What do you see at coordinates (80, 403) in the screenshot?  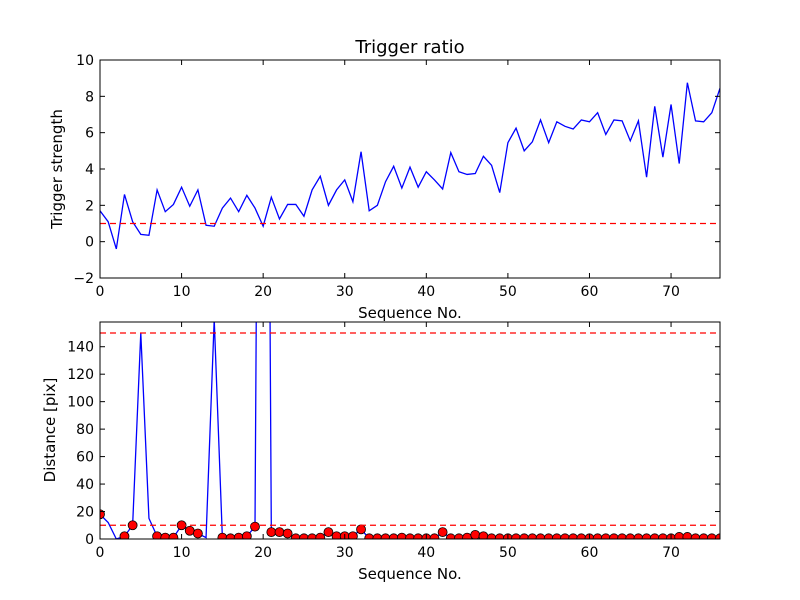 I see `distance-y-tick-label: 100` at bounding box center [80, 403].